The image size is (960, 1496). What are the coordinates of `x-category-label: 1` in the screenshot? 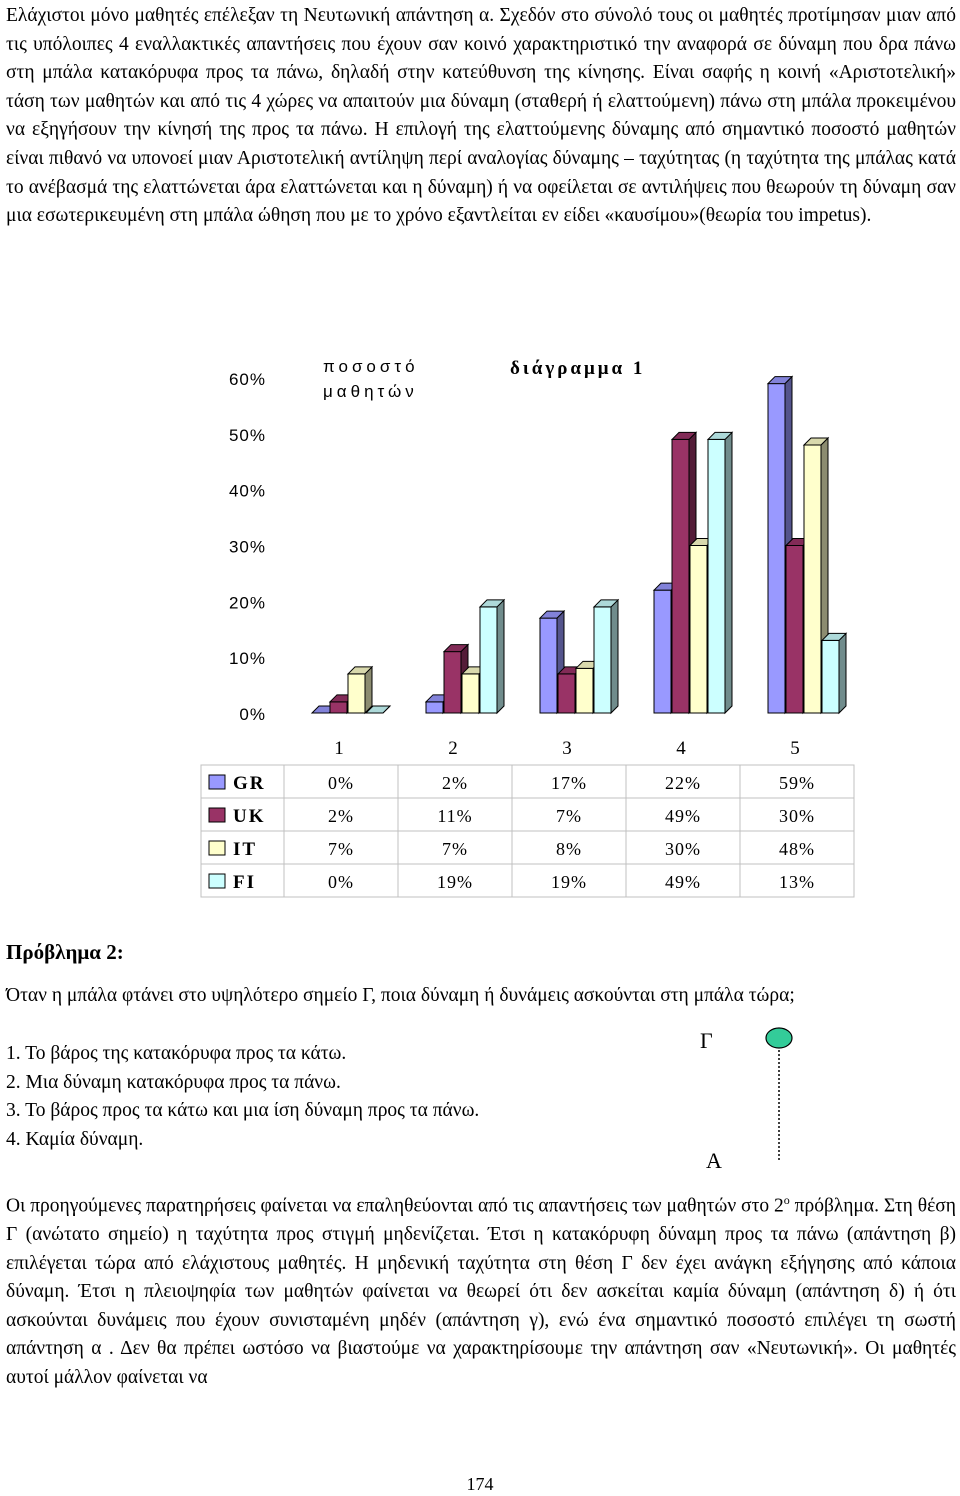 It's located at (339, 748).